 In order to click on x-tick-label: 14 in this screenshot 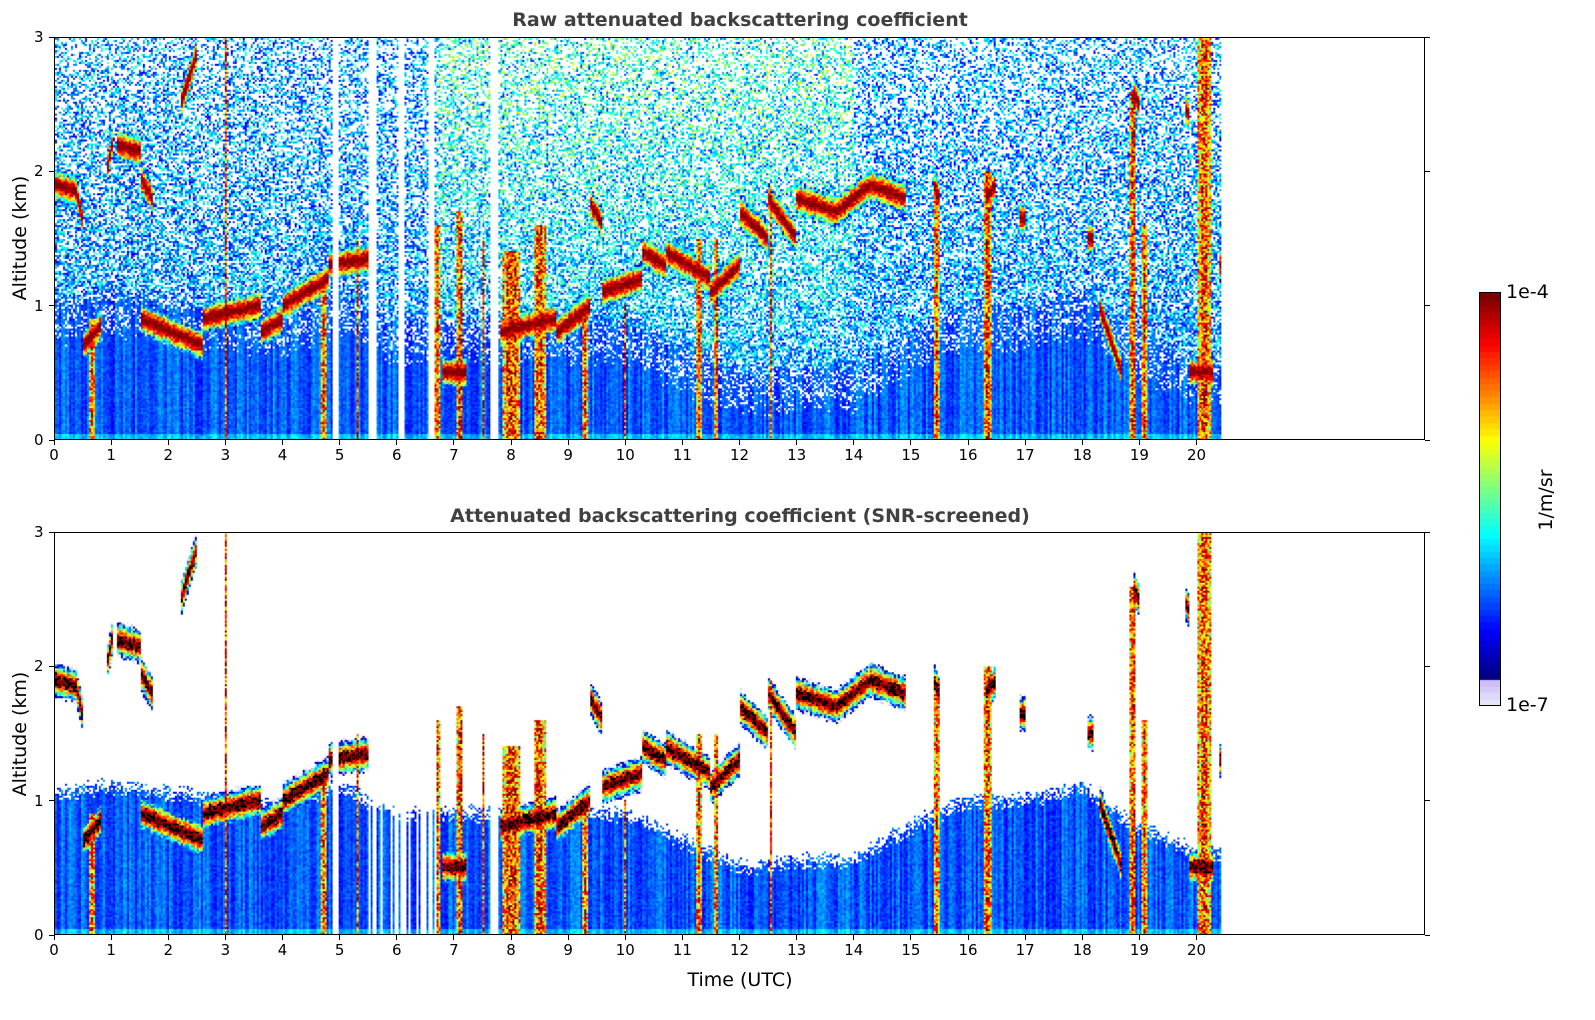, I will do `click(854, 455)`.